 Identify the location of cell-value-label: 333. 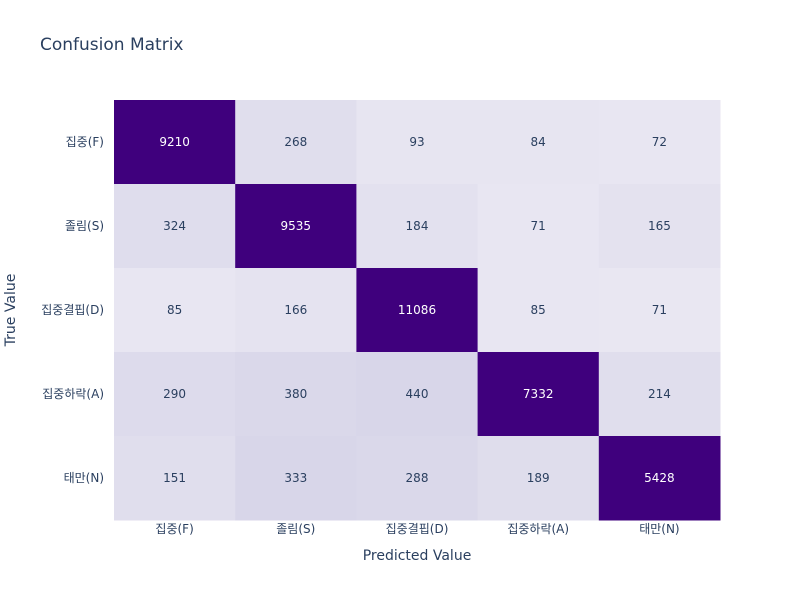
(295, 478).